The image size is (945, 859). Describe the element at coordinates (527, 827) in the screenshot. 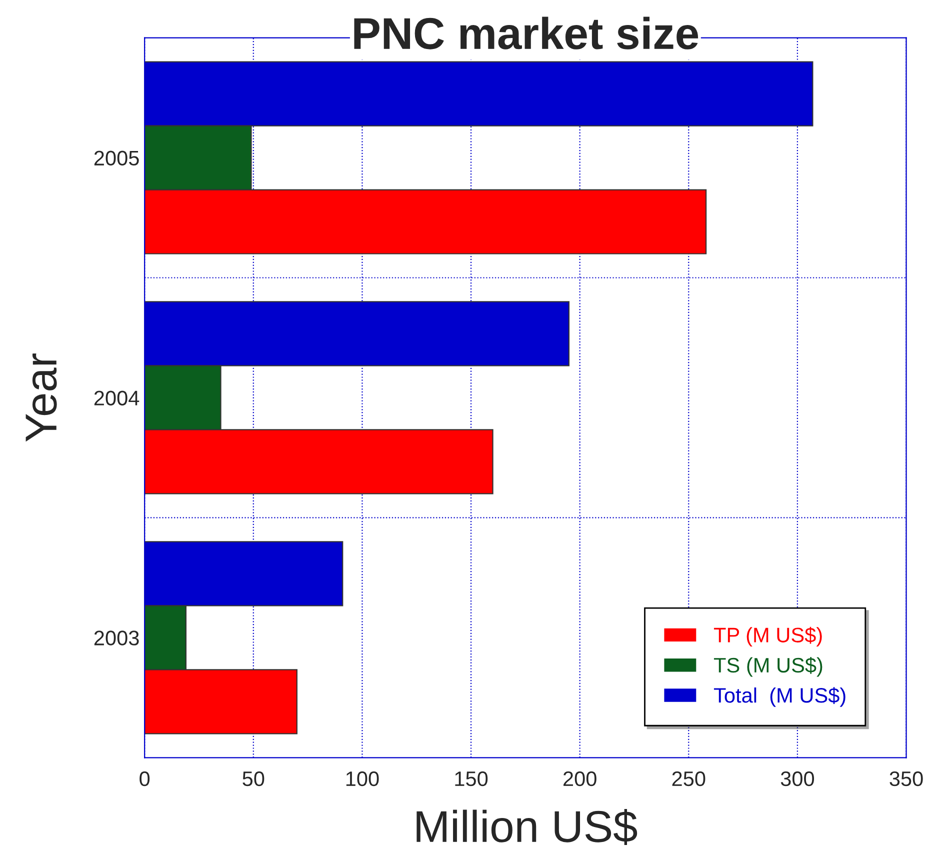

I see `x-axis-title: Million US$` at that location.